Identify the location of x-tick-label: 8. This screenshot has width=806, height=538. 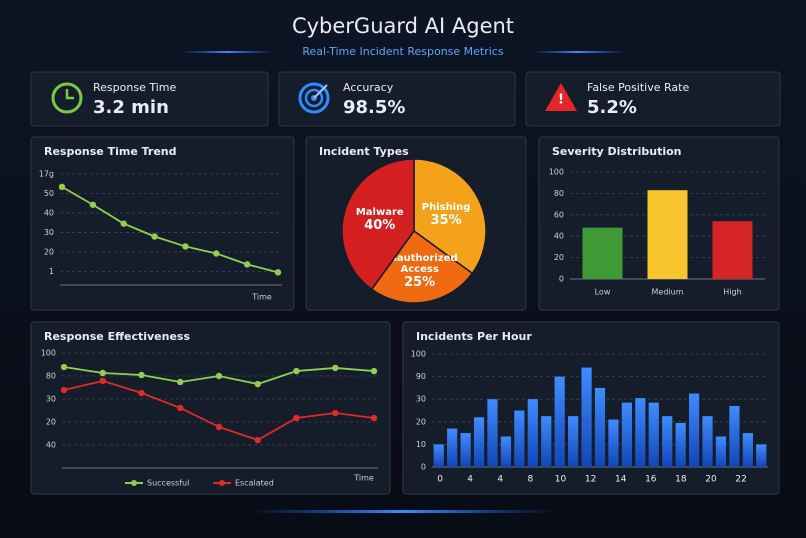
(531, 480).